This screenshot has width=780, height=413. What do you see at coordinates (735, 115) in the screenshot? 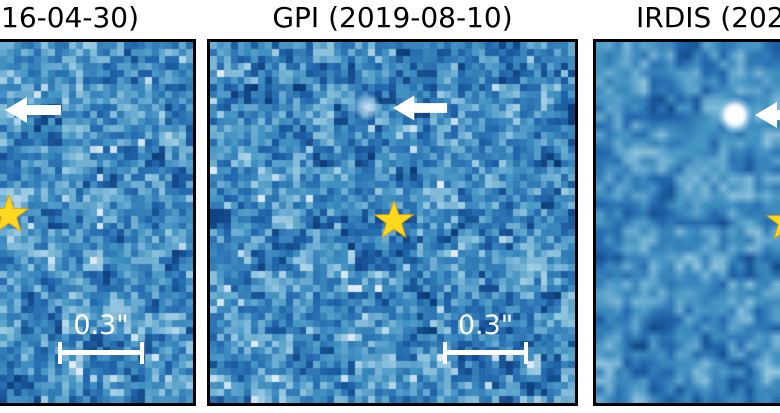
I see `bright-point-source` at bounding box center [735, 115].